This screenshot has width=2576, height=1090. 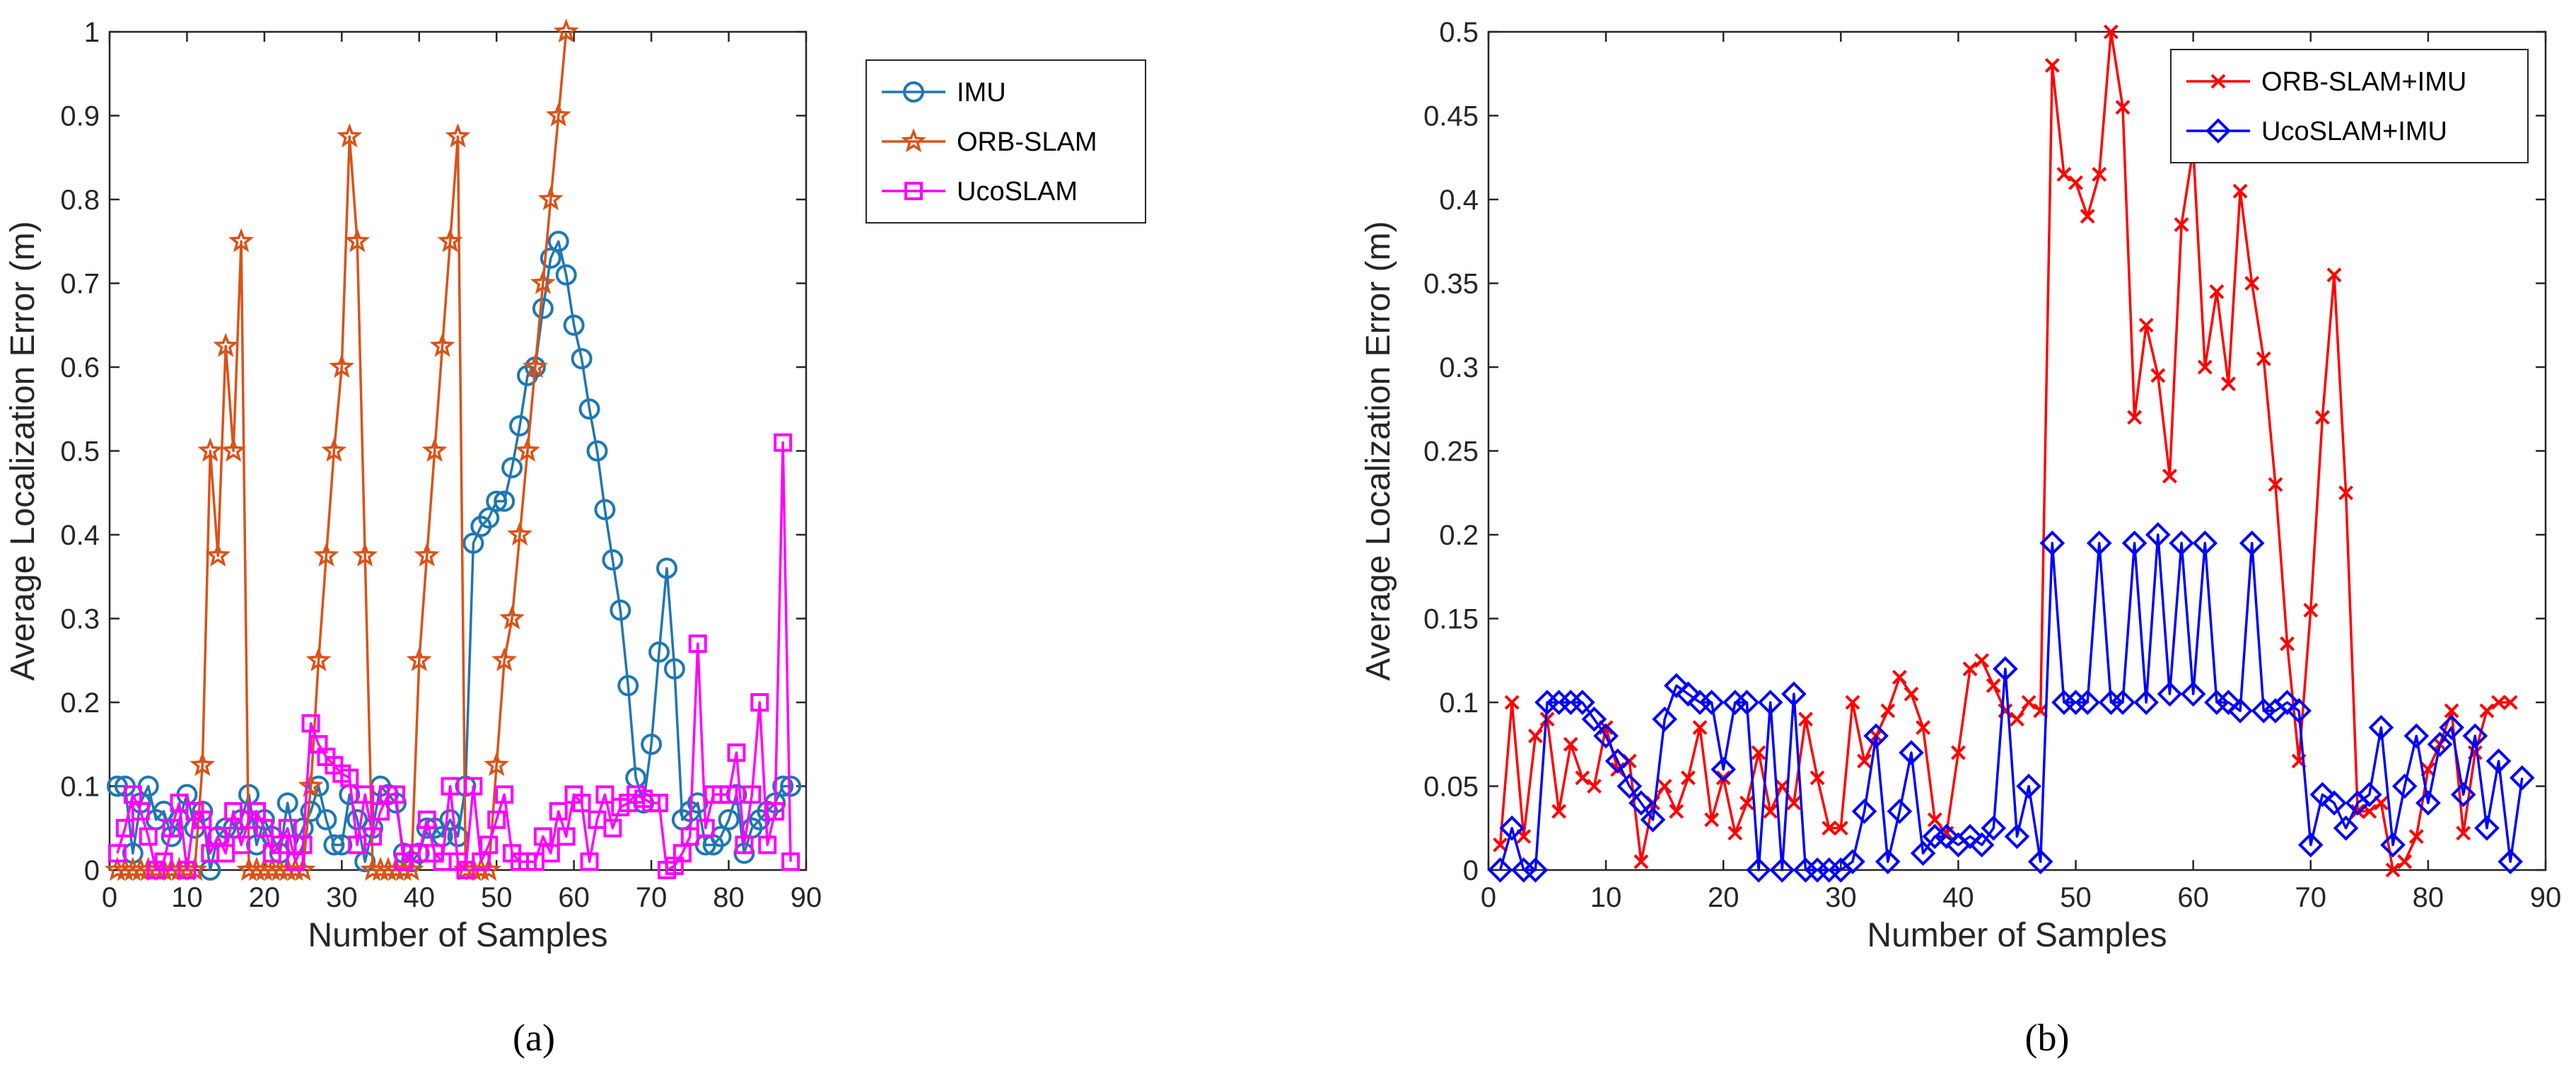 What do you see at coordinates (1027, 142) in the screenshot?
I see `legend-entry: ORB-SLAM` at bounding box center [1027, 142].